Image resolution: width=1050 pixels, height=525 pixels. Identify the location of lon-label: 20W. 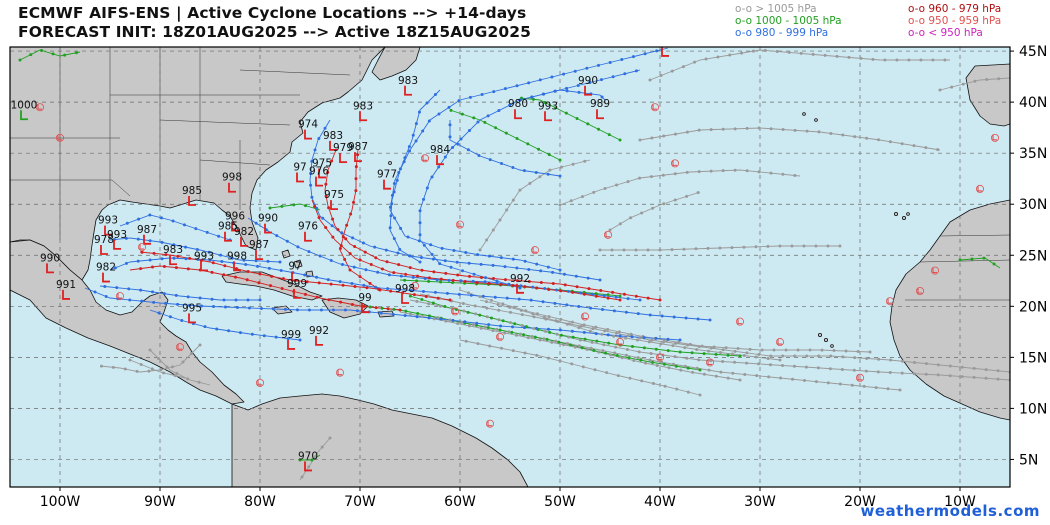
(860, 502).